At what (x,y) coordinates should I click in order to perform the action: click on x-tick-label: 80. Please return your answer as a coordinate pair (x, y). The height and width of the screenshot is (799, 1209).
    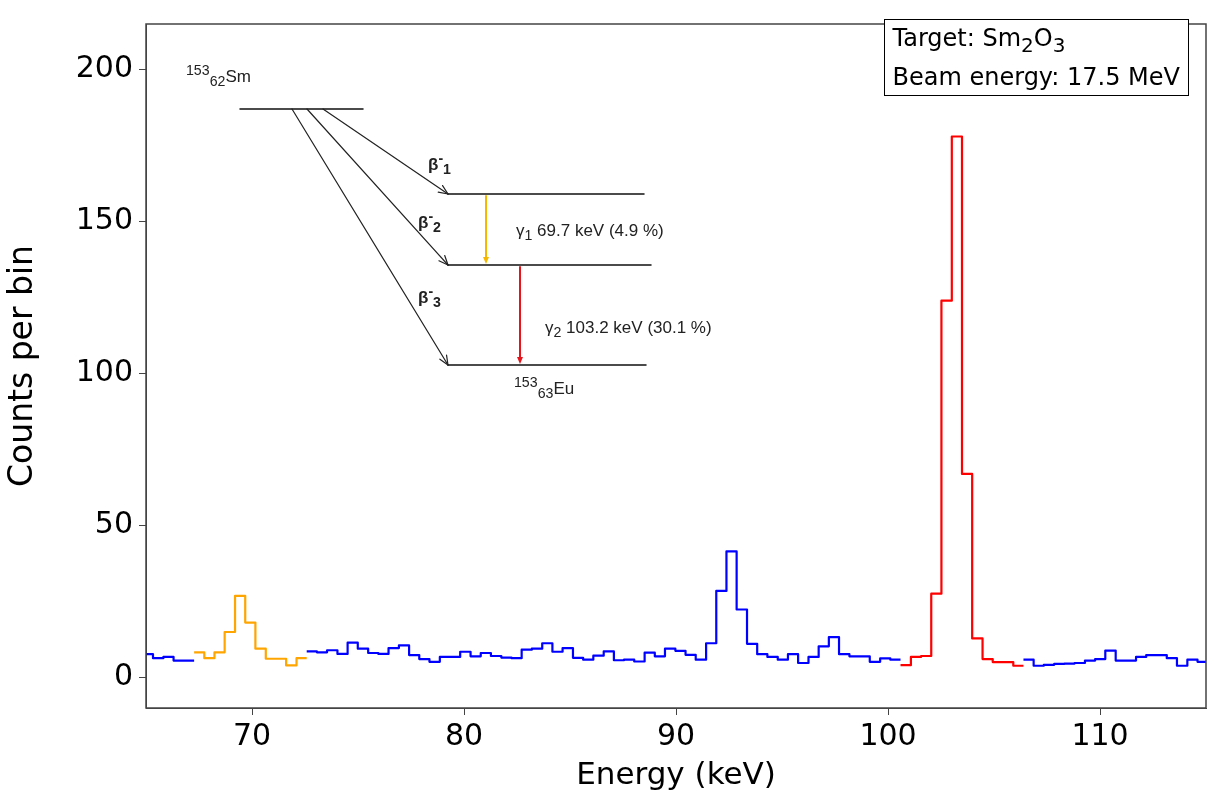
    Looking at the image, I should click on (464, 734).